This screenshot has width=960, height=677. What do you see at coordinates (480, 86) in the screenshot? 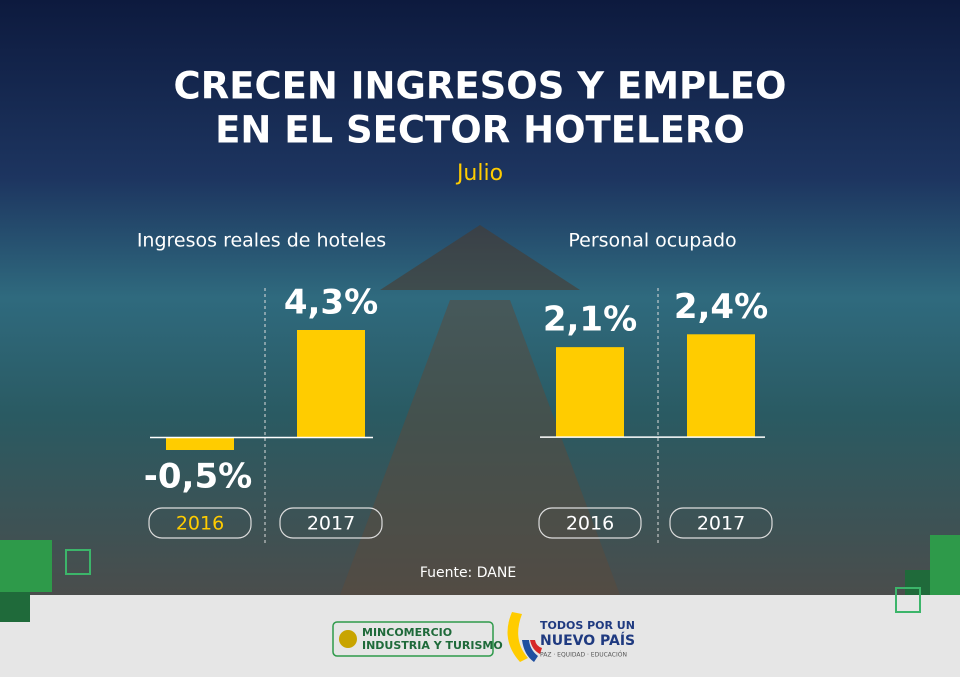
I see `title-line: CRECEN INGRESOS Y EMPLEO` at bounding box center [480, 86].